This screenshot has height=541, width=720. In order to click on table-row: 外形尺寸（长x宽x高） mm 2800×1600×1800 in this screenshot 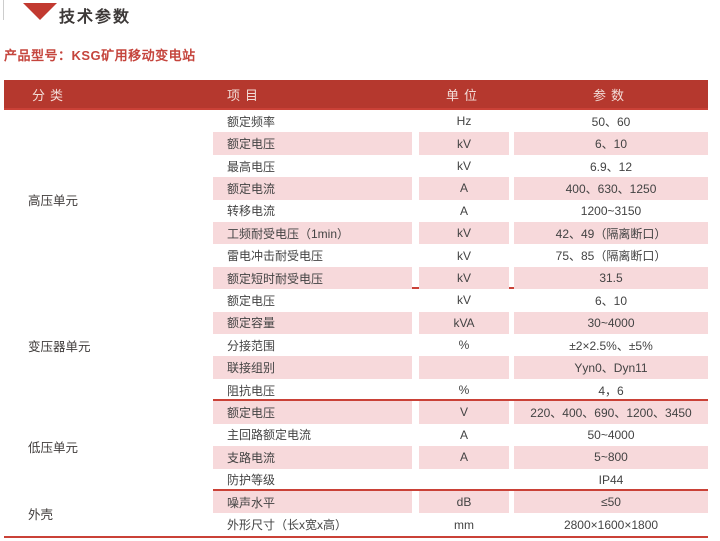, I will do `click(460, 524)`.